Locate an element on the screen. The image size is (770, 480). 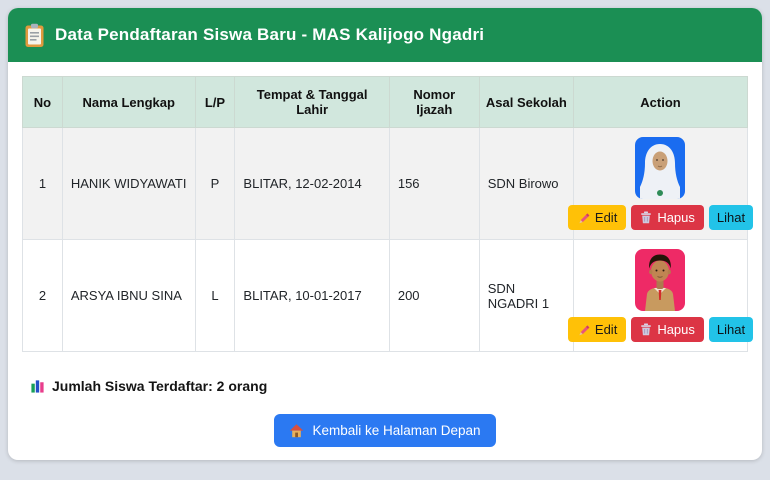
col-header-ttl: Tempat & Tanggal Lahir is located at coordinates (312, 102).